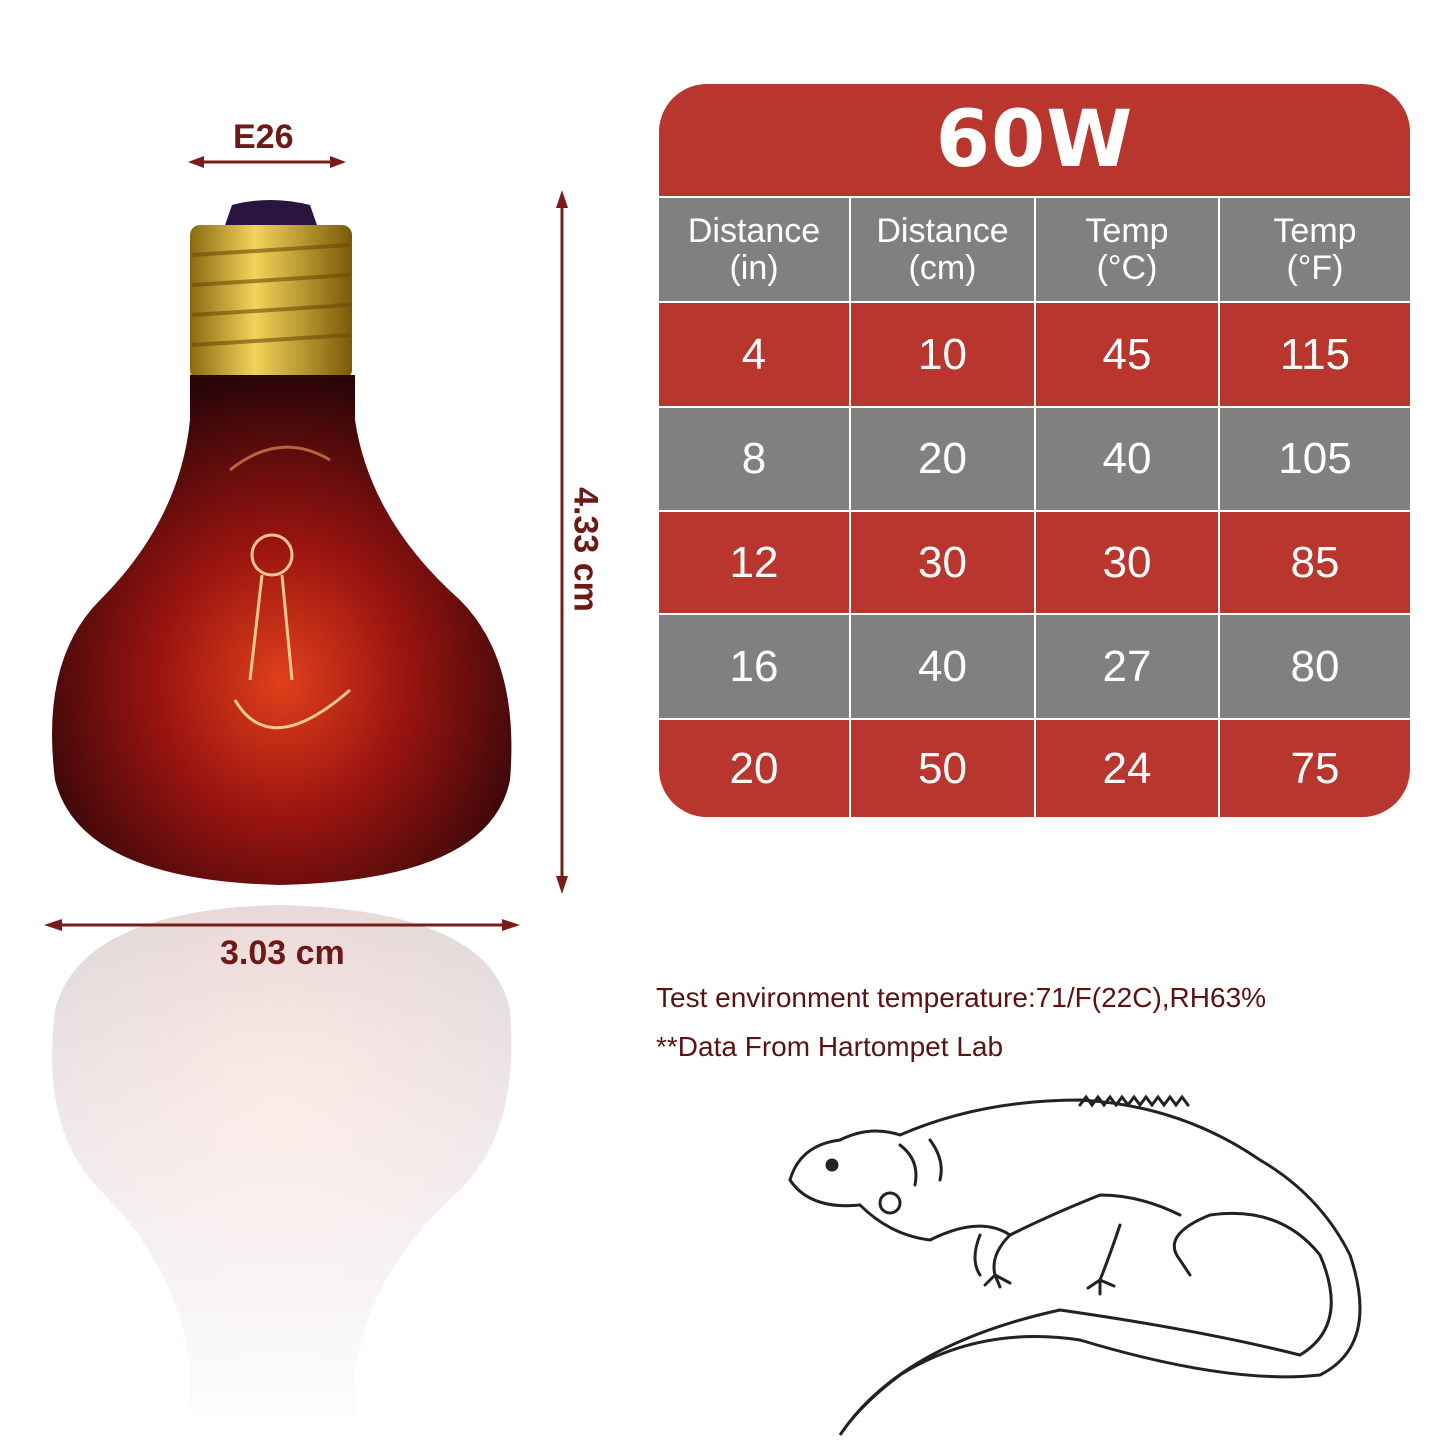  What do you see at coordinates (942, 768) in the screenshot?
I see `table-cell: 50` at bounding box center [942, 768].